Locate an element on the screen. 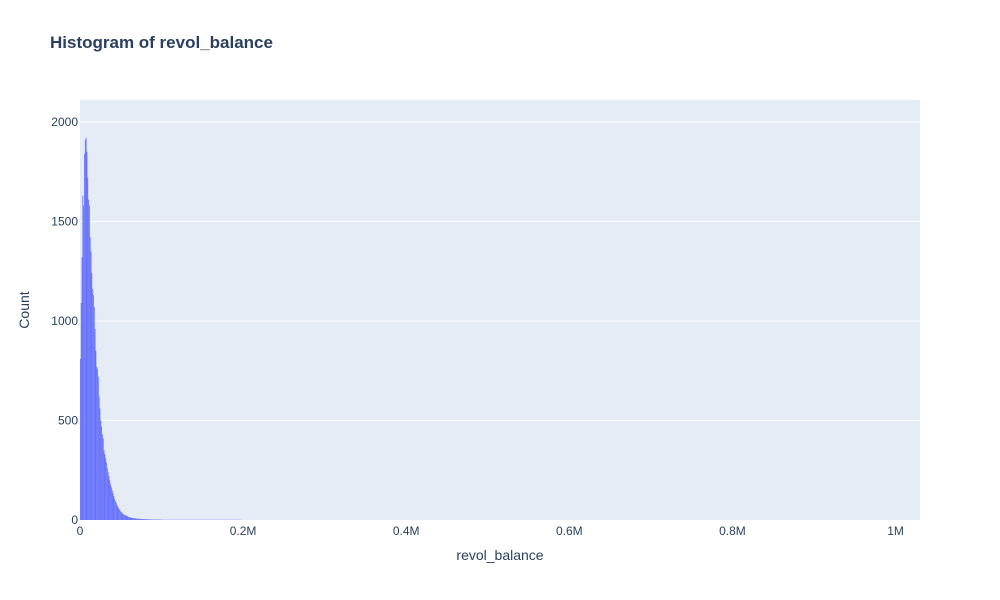  y-tick-label: 1500 is located at coordinates (64, 221).